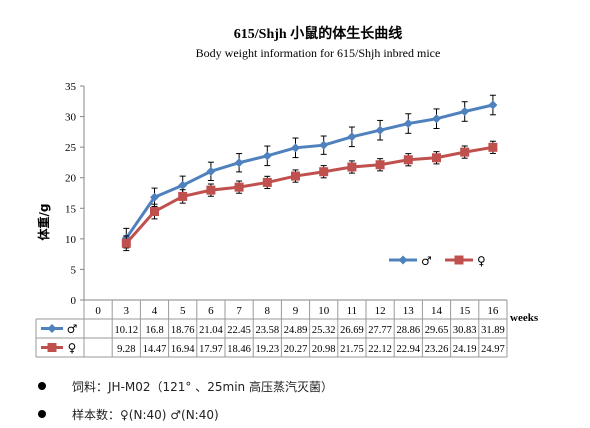 This screenshot has width=590, height=428. Describe the element at coordinates (239, 349) in the screenshot. I see `table-value: 18.46` at that location.